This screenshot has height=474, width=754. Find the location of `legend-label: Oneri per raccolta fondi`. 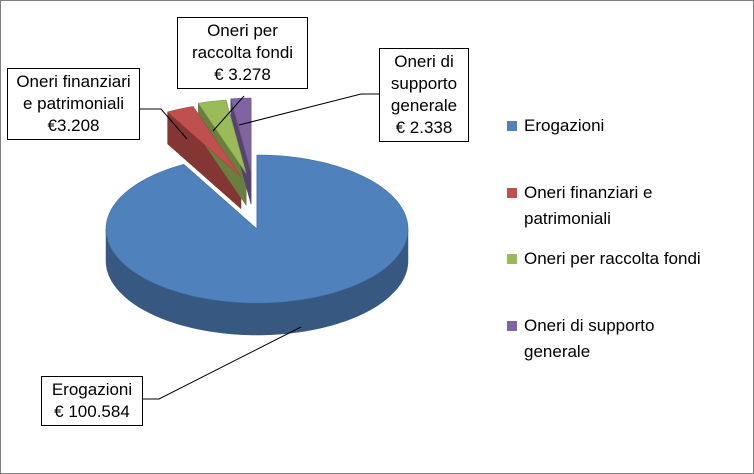

legend-label: Oneri per raccolta fondi is located at coordinates (612, 258).